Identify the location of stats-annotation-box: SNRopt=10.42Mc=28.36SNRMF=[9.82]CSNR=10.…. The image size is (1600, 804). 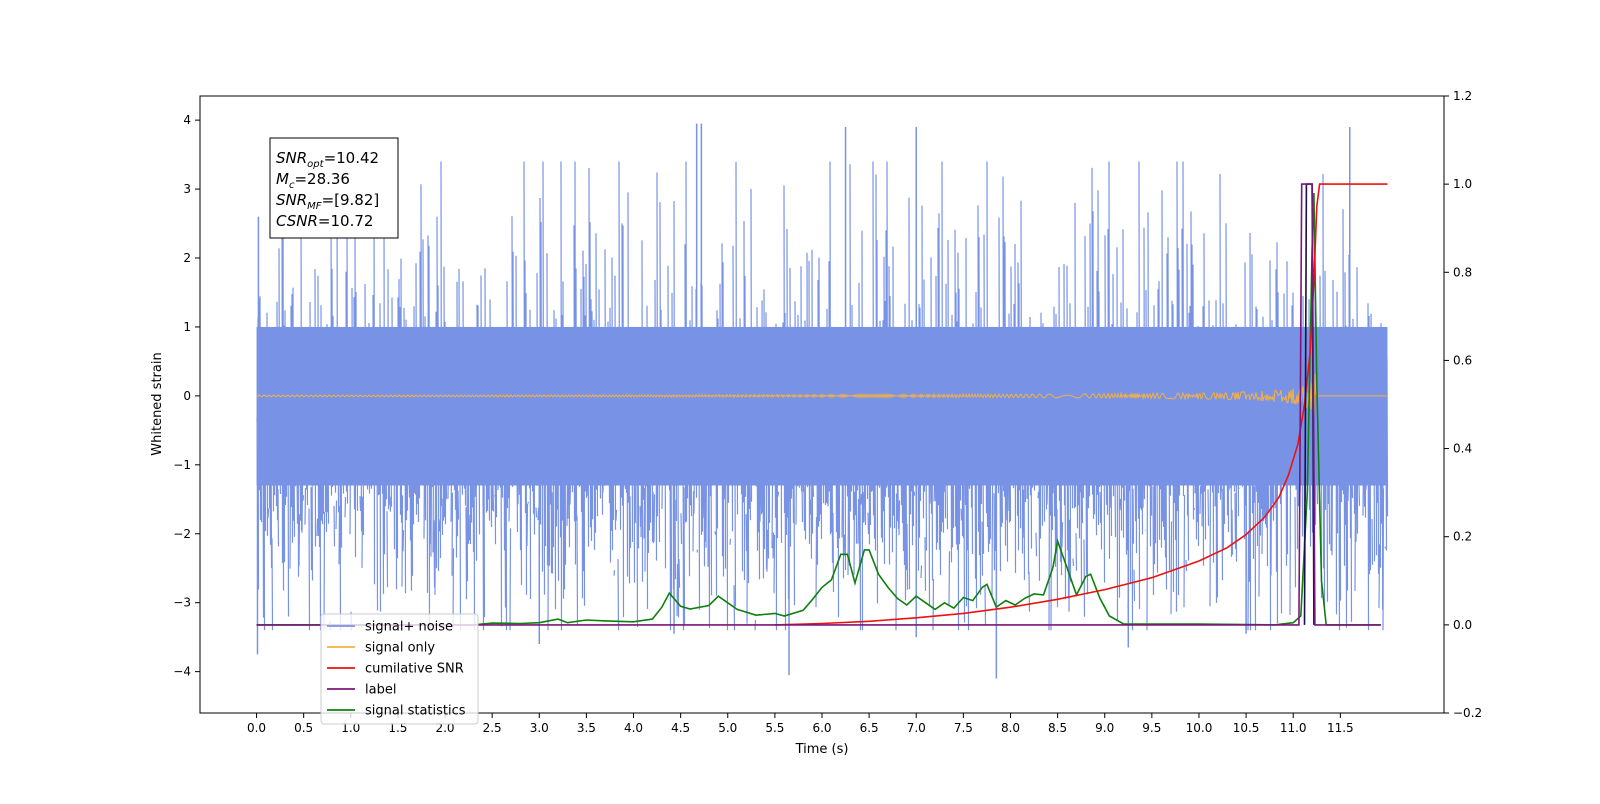
(334, 188).